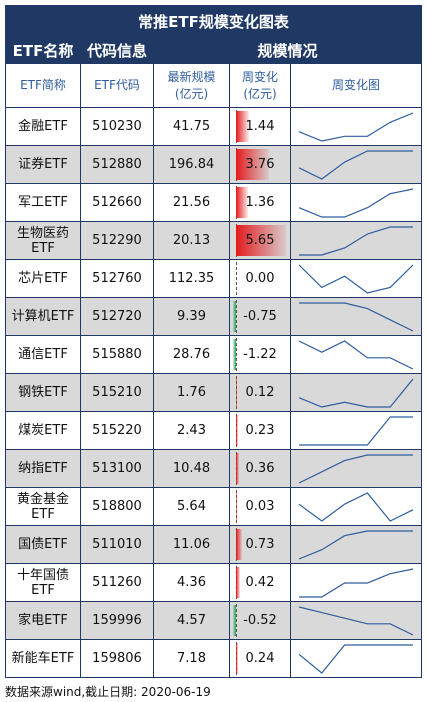 This screenshot has height=702, width=427. I want to click on weekly-change-cell: 0.73, so click(260, 544).